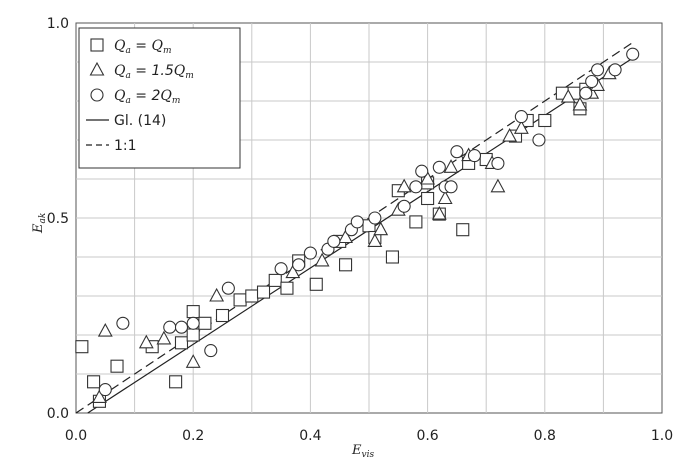 This screenshot has width=673, height=460. I want to click on legend-label-circle: Qa = 2Qm, so click(147, 97).